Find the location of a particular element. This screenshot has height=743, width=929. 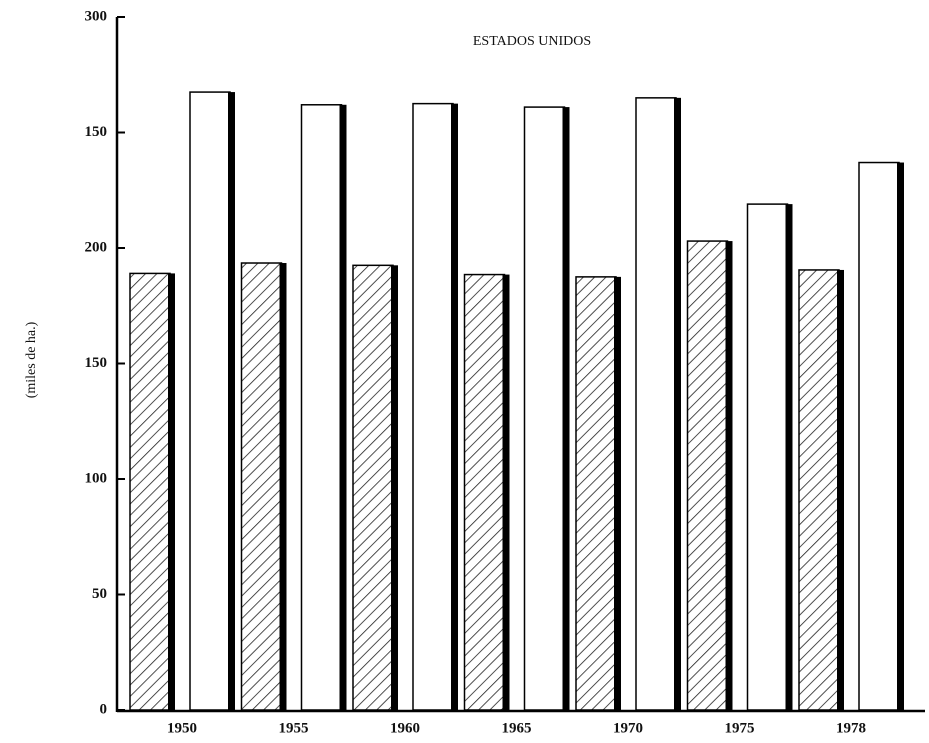

y-tick-label: 0 is located at coordinates (104, 709).